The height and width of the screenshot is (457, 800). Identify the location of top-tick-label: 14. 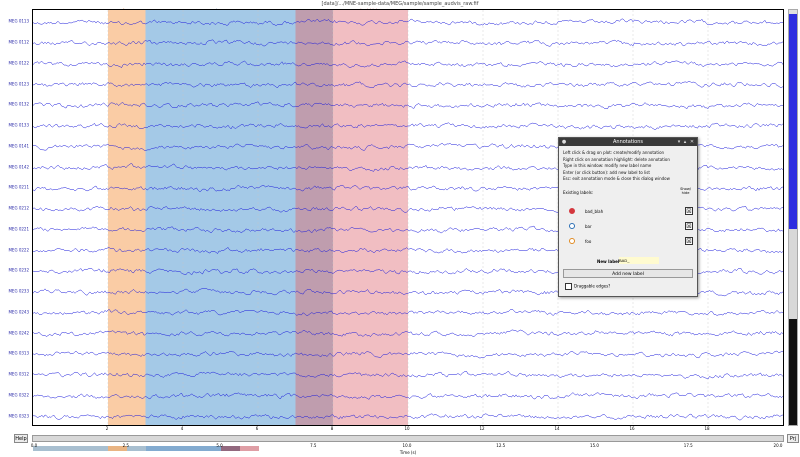
(557, 428).